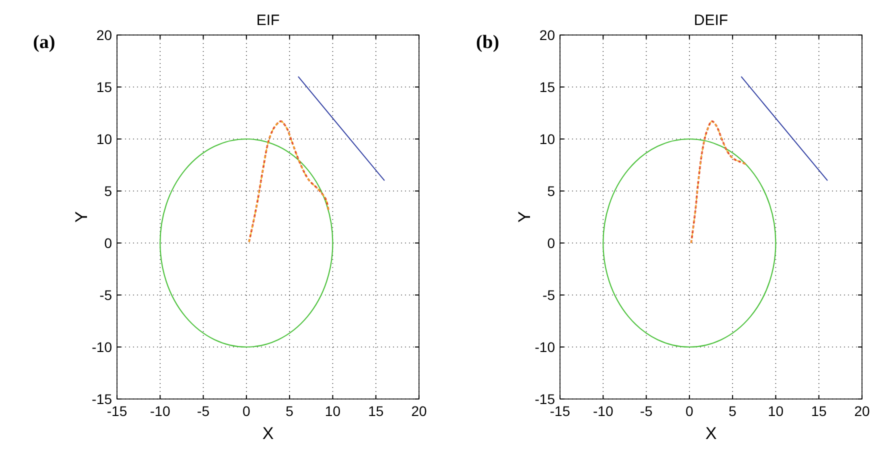 The image size is (880, 457). I want to click on text: (b), so click(488, 42).